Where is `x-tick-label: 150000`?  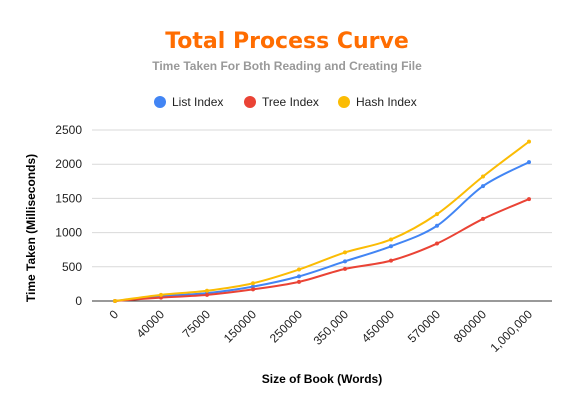
x-tick-label: 150000 is located at coordinates (240, 326).